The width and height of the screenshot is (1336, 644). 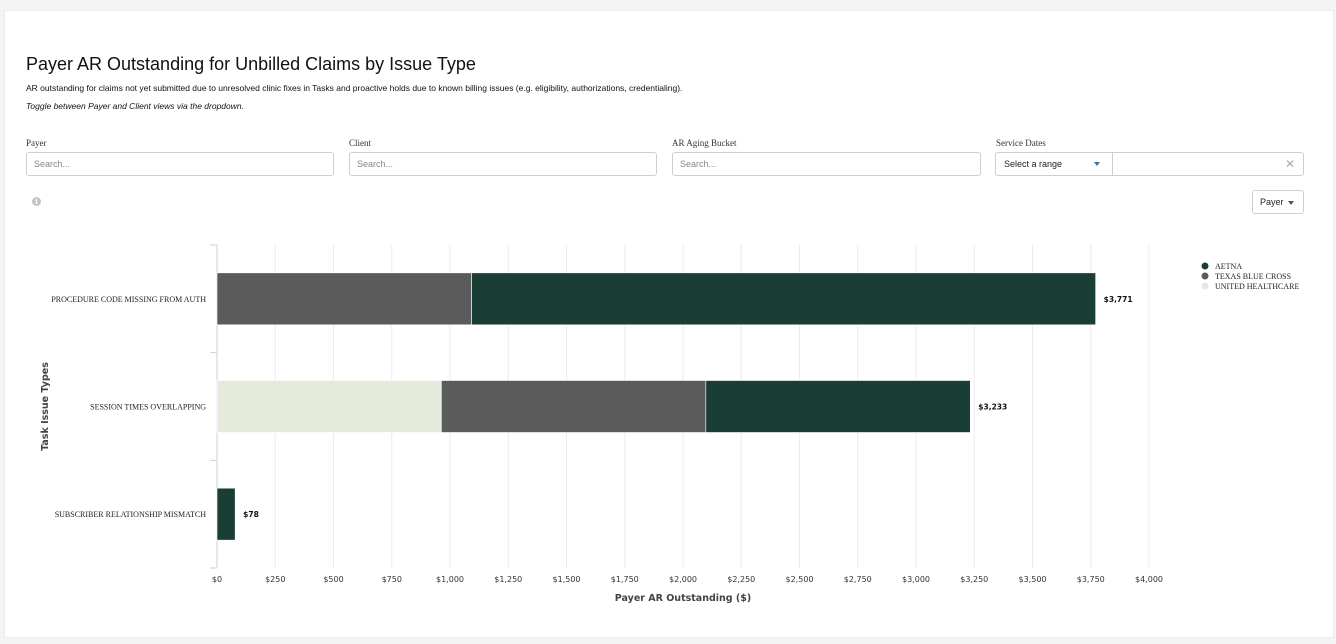 What do you see at coordinates (148, 407) in the screenshot?
I see `category-label: SESSION TIMES OVERLAPPING` at bounding box center [148, 407].